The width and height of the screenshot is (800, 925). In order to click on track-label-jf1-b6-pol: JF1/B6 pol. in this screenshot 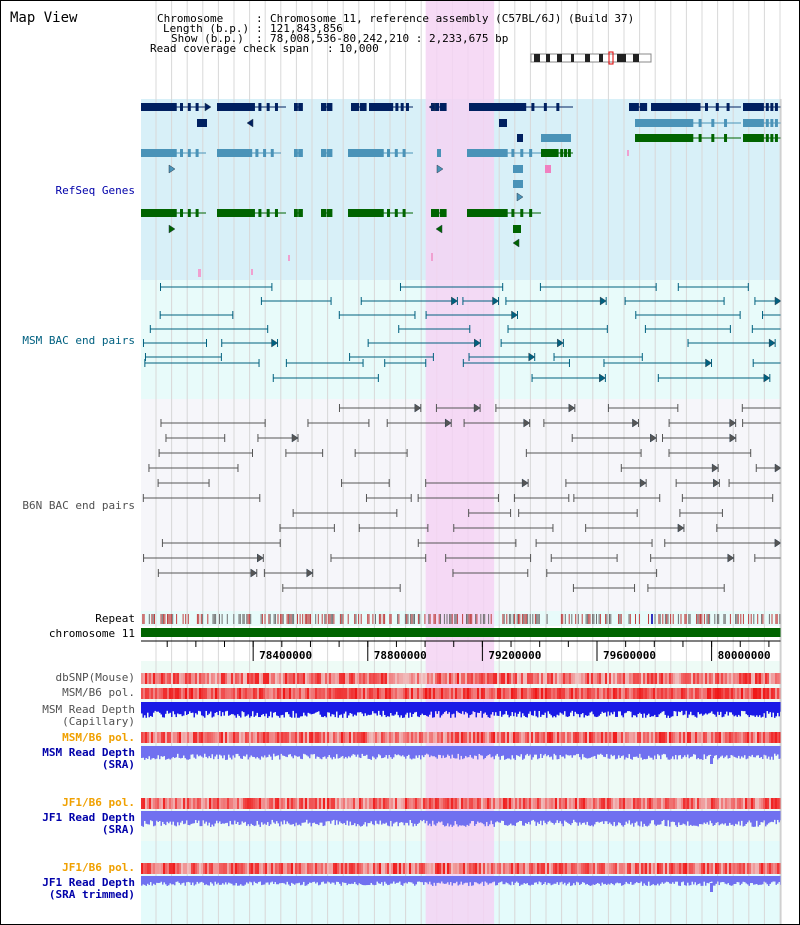, I will do `click(98, 802)`.